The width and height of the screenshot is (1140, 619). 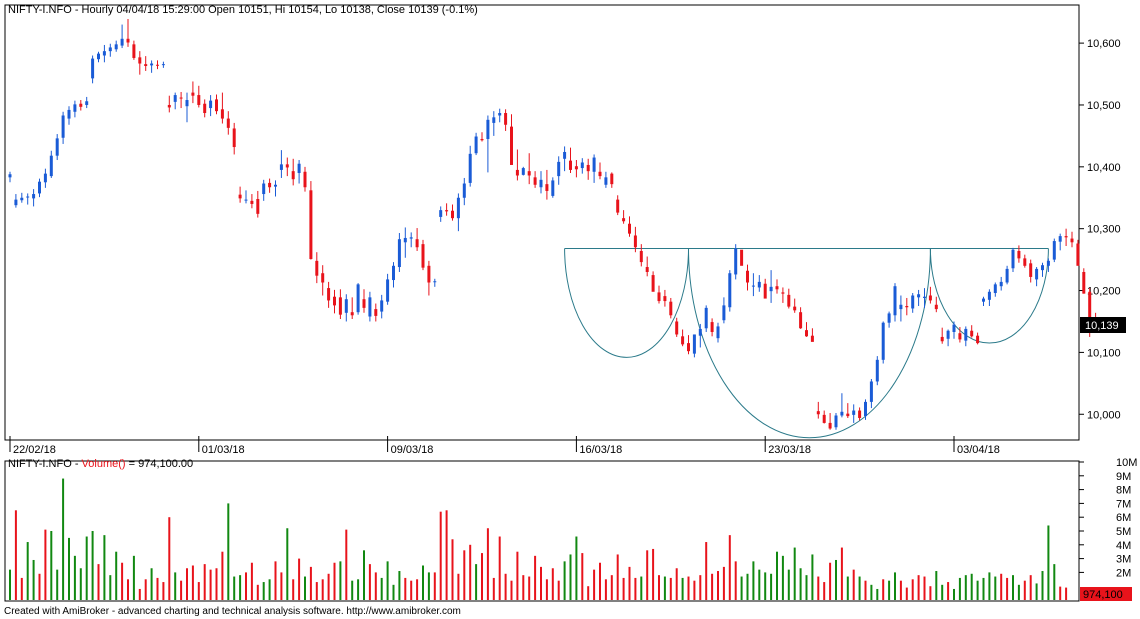 I want to click on date-tick-label: 03/04/18, so click(x=978, y=450).